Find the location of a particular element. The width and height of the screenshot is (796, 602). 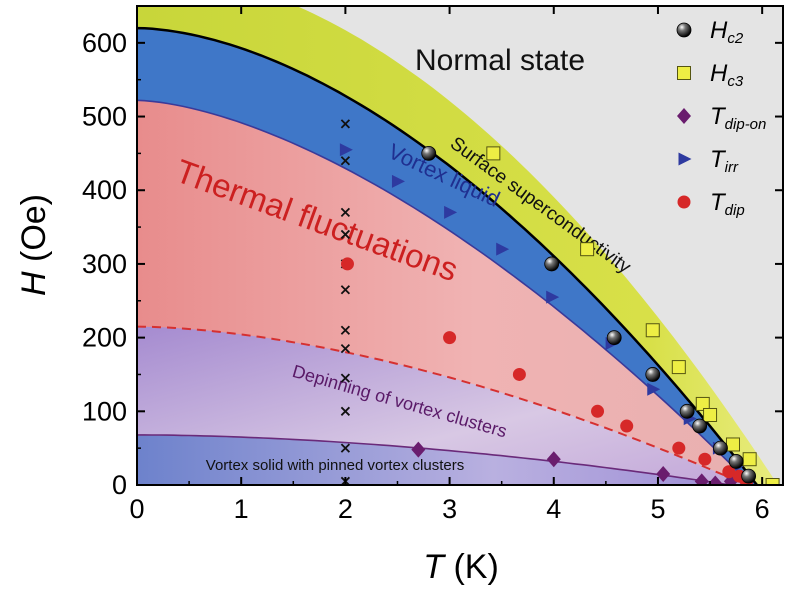

y-tick-label-600: 600 is located at coordinates (104, 43).